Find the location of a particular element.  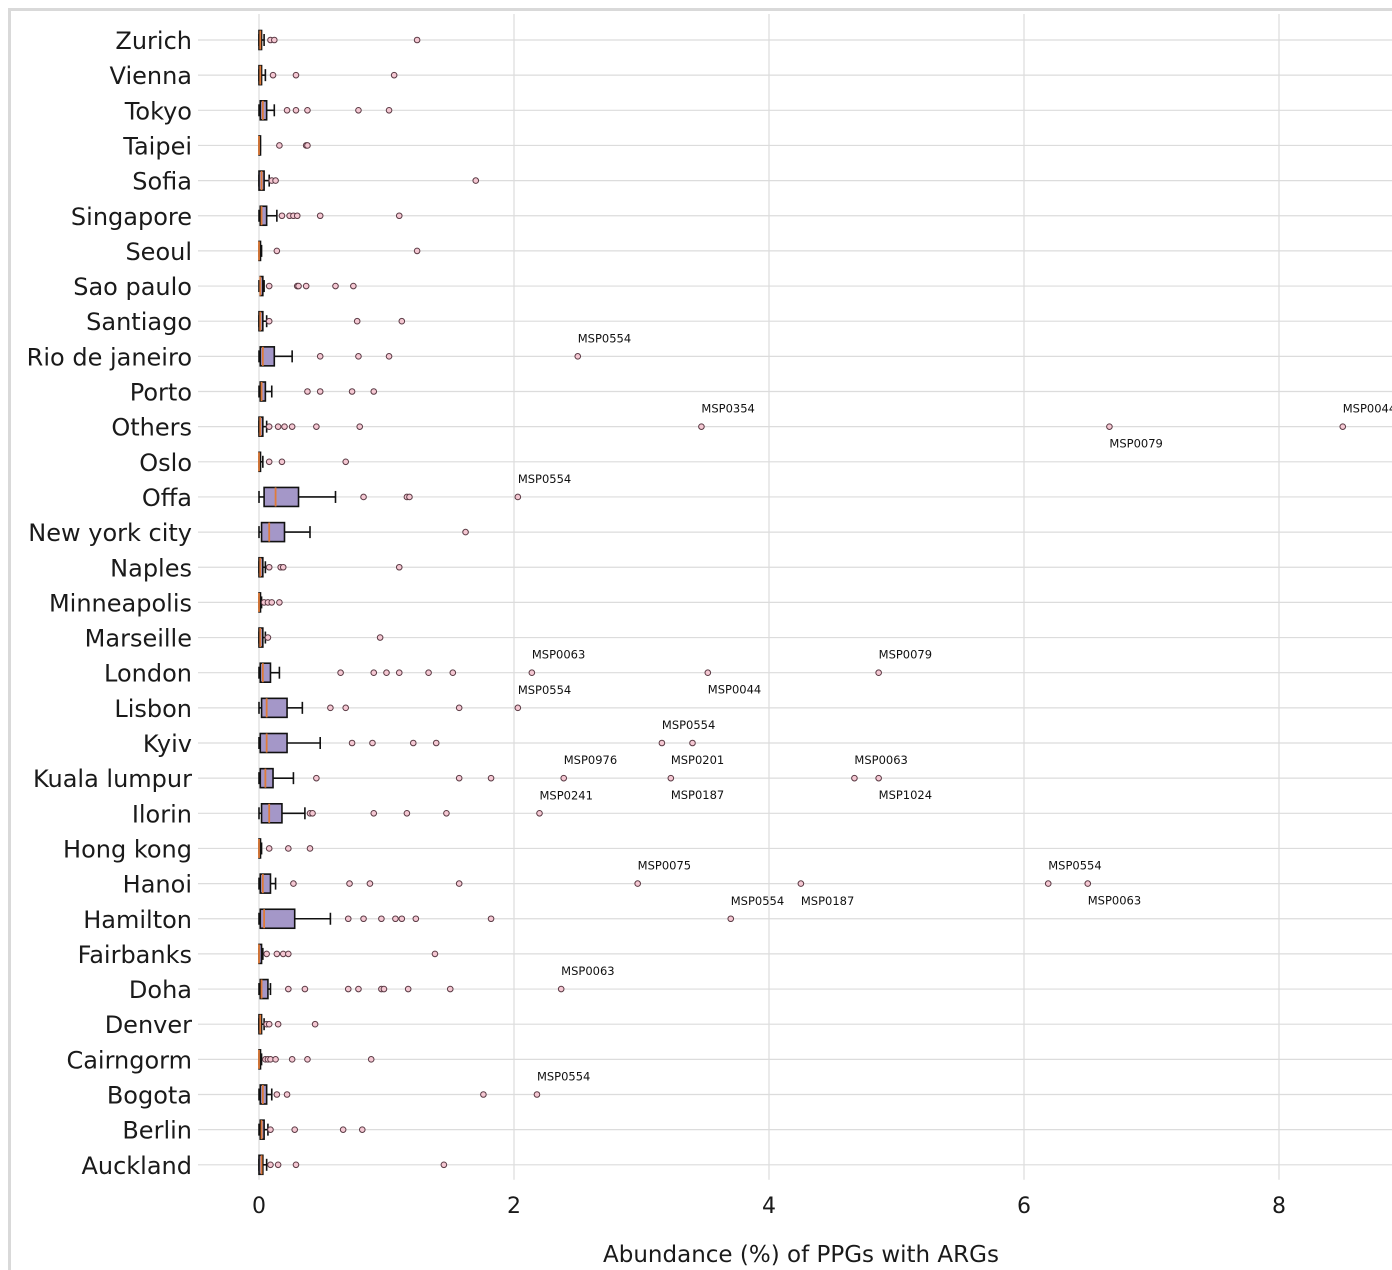

x-tick-label-4: 4 is located at coordinates (769, 1206).